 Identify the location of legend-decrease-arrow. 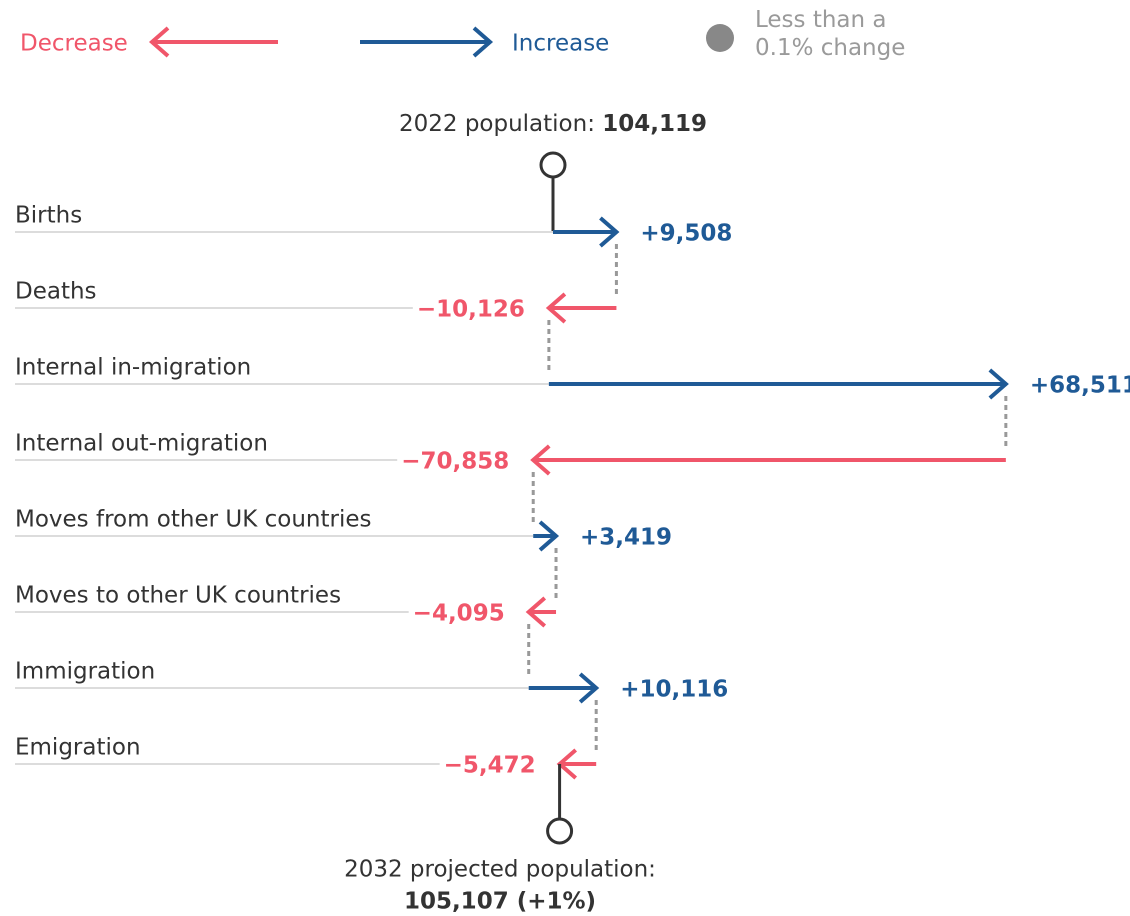
(213, 42).